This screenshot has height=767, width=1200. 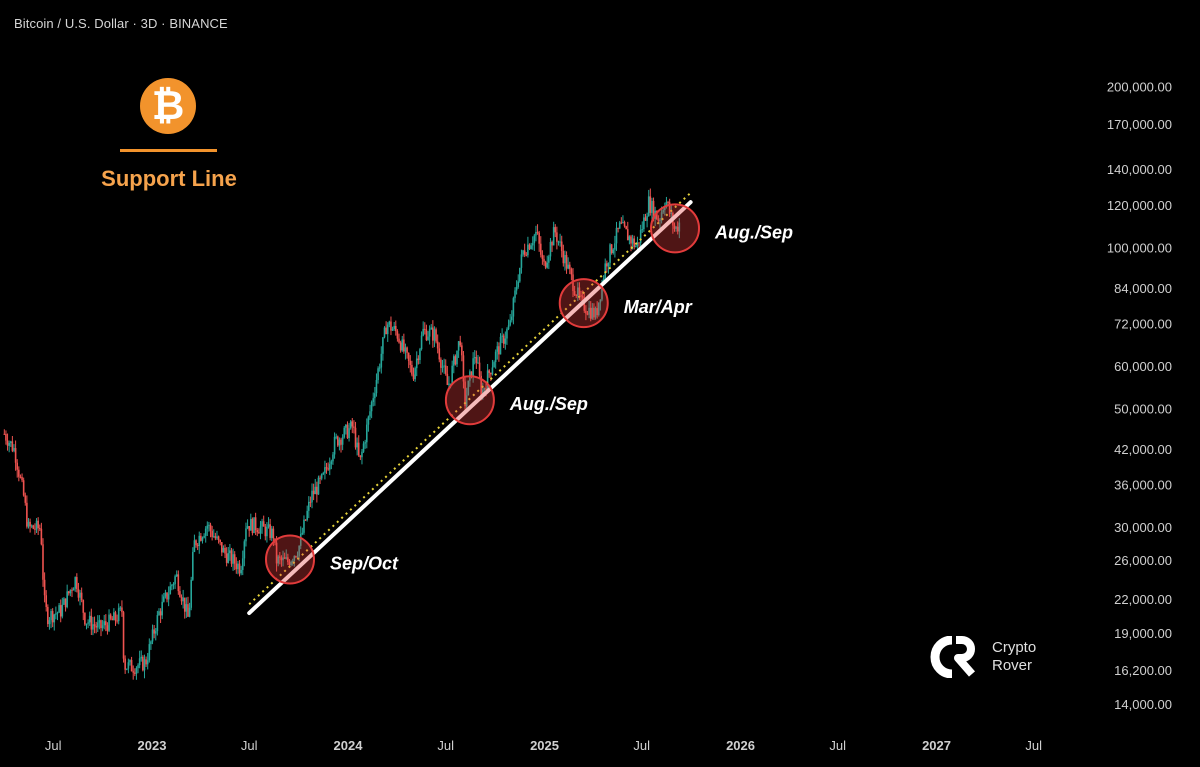 I want to click on title-divider, so click(x=168, y=150).